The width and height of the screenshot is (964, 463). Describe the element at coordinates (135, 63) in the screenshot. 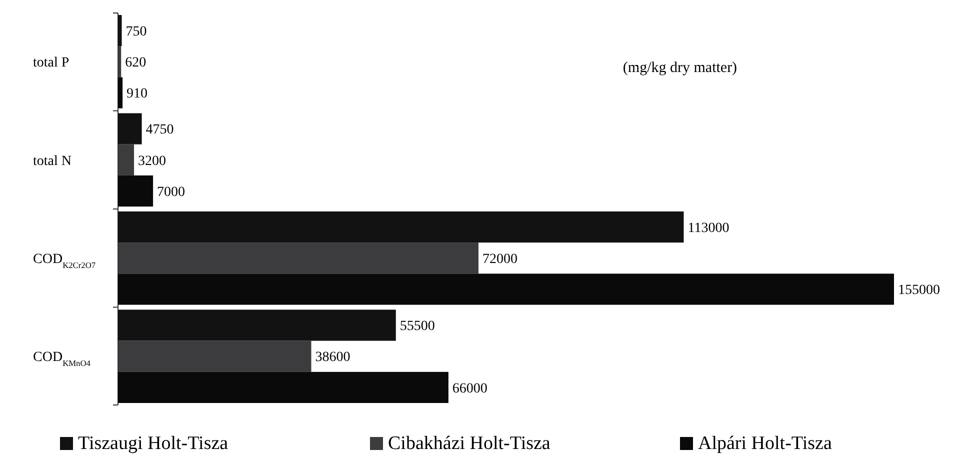

I see `data-label: 620` at that location.